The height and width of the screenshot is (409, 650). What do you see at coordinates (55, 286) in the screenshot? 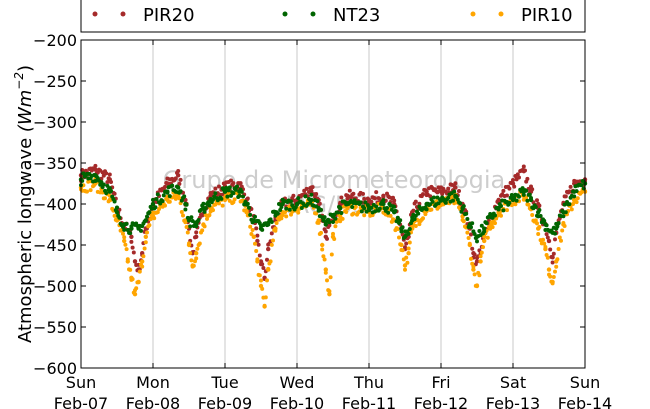
I see `y-tick-label: −500` at bounding box center [55, 286].